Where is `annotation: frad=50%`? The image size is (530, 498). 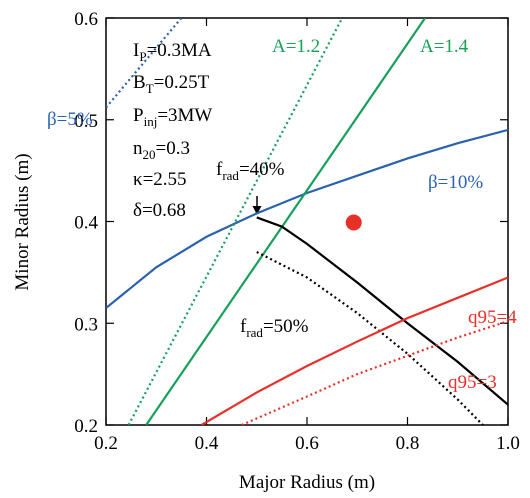 annotation: frad=50% is located at coordinates (274, 328).